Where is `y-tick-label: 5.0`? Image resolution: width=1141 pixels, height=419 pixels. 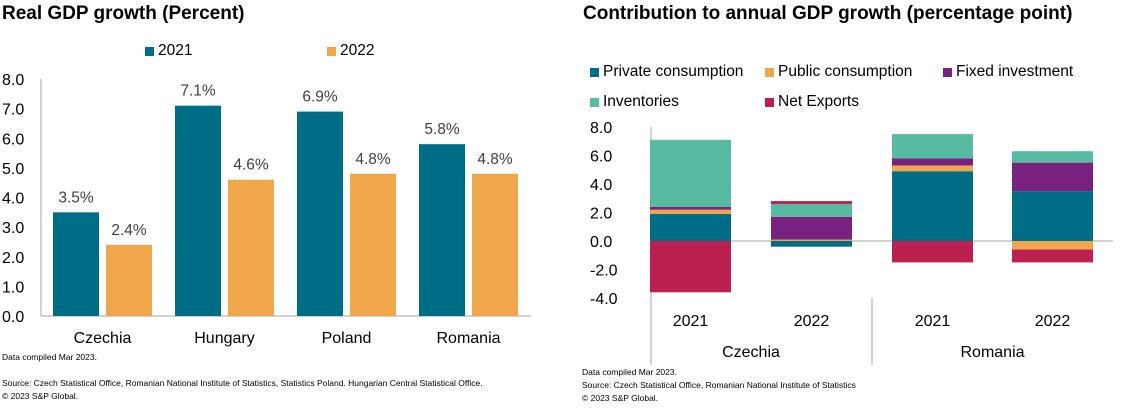 y-tick-label: 5.0 is located at coordinates (13, 169).